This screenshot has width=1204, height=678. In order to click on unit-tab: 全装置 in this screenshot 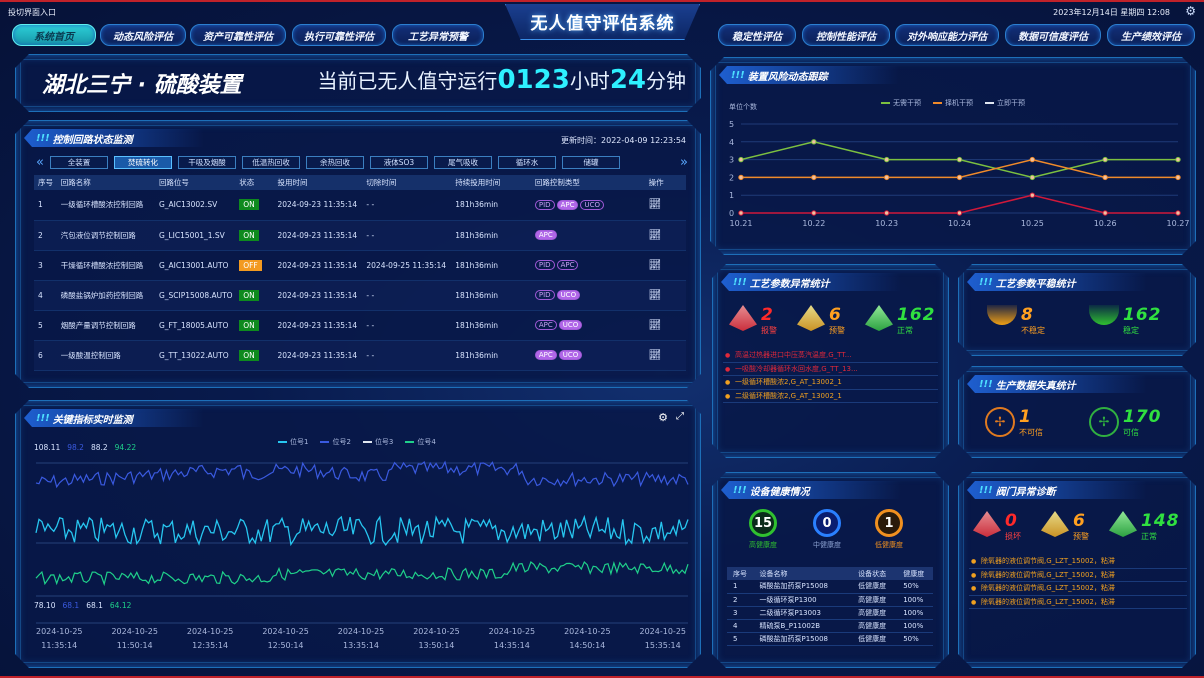, I will do `click(79, 162)`.